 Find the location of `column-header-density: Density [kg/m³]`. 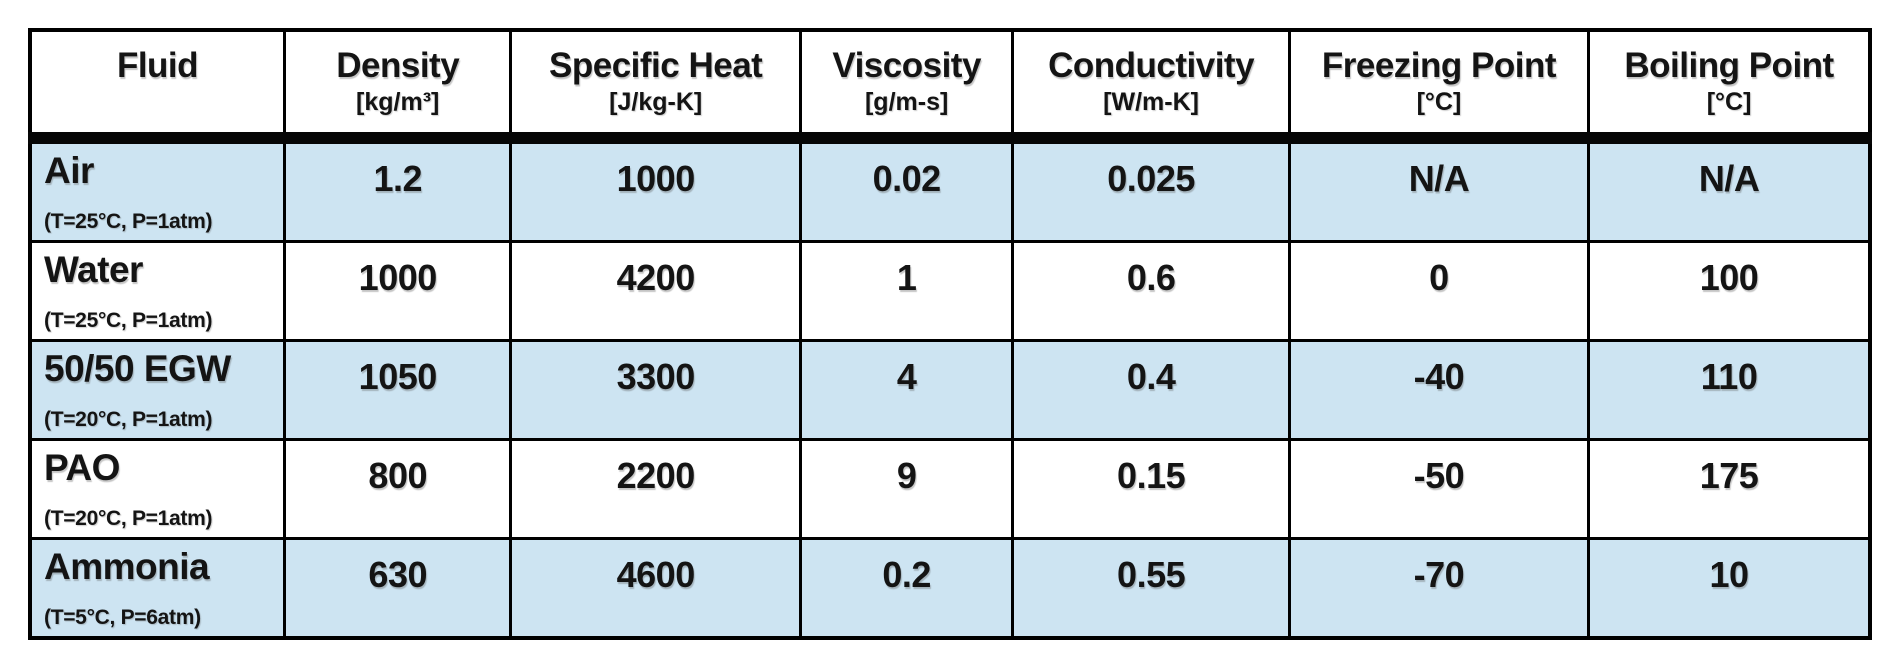

column-header-density: Density [kg/m³] is located at coordinates (397, 86).